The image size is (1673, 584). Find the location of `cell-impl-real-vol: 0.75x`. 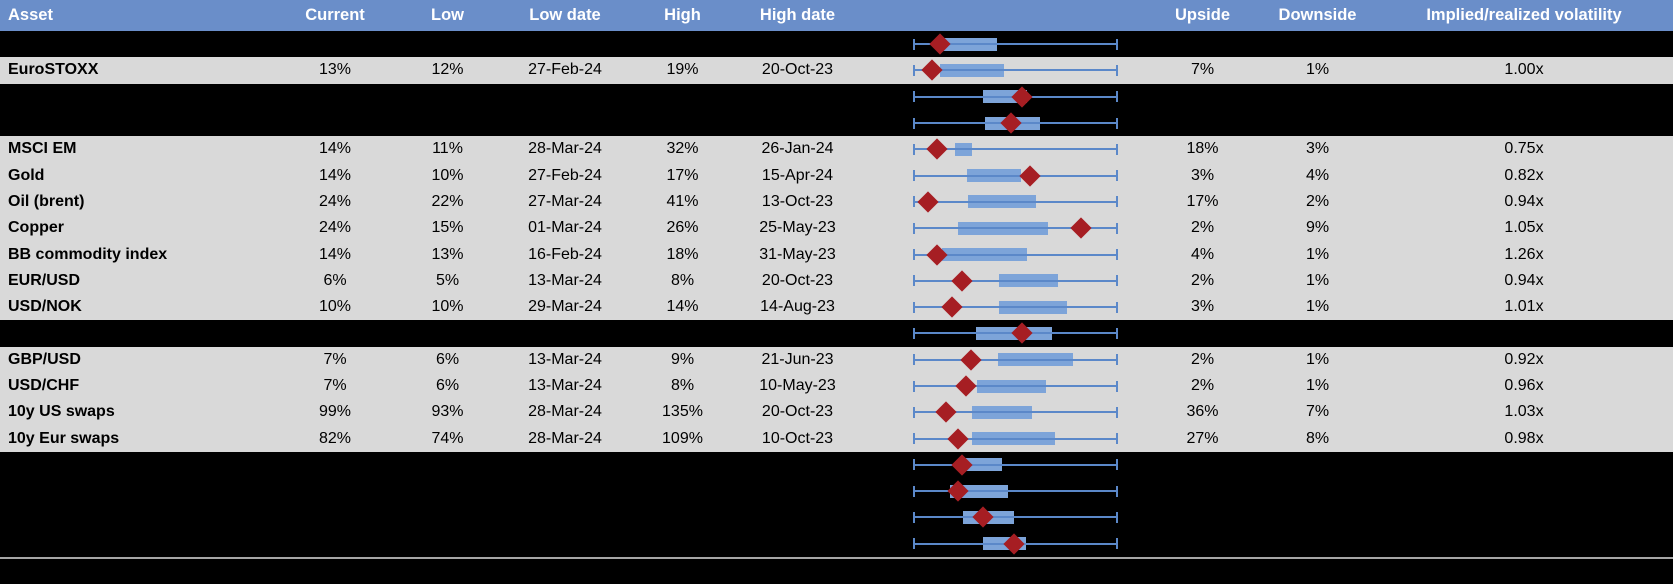

cell-impl-real-vol: 0.75x is located at coordinates (1524, 149).